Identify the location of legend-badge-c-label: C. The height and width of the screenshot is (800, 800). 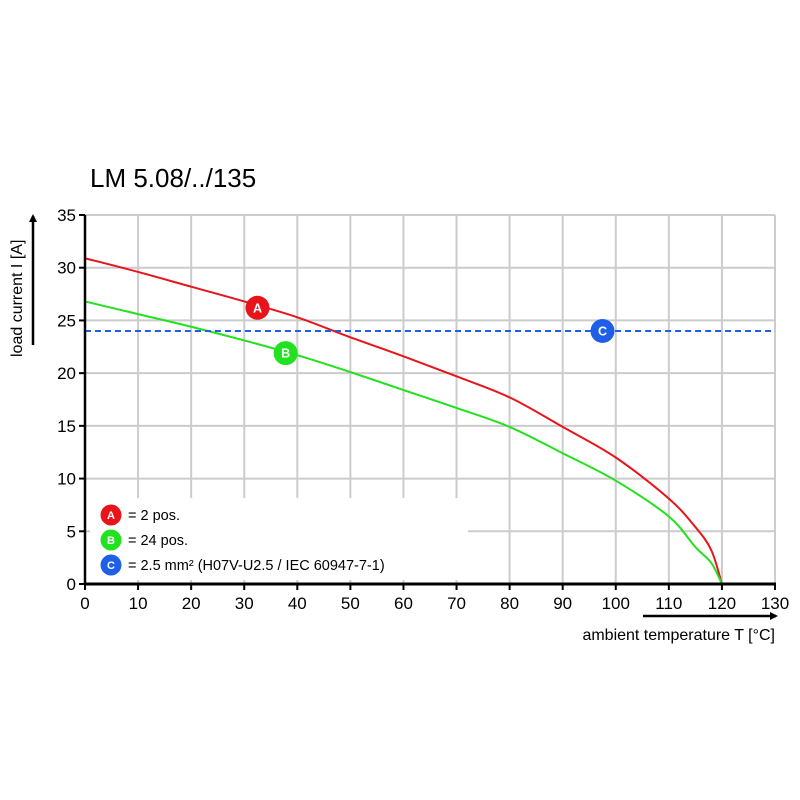
(111, 566).